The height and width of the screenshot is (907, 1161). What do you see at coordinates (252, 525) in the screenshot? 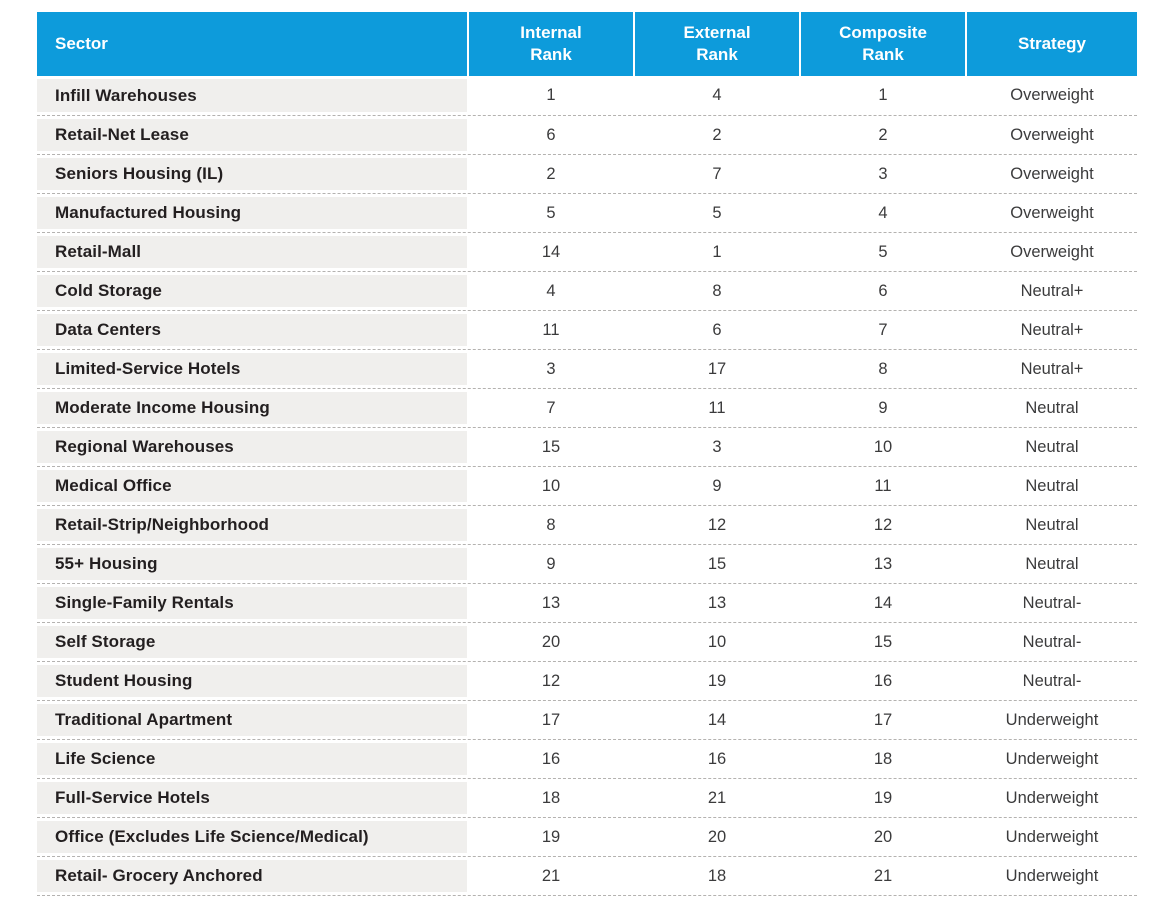
I see `sector-cell: Retail-Strip/Neighborhood` at bounding box center [252, 525].